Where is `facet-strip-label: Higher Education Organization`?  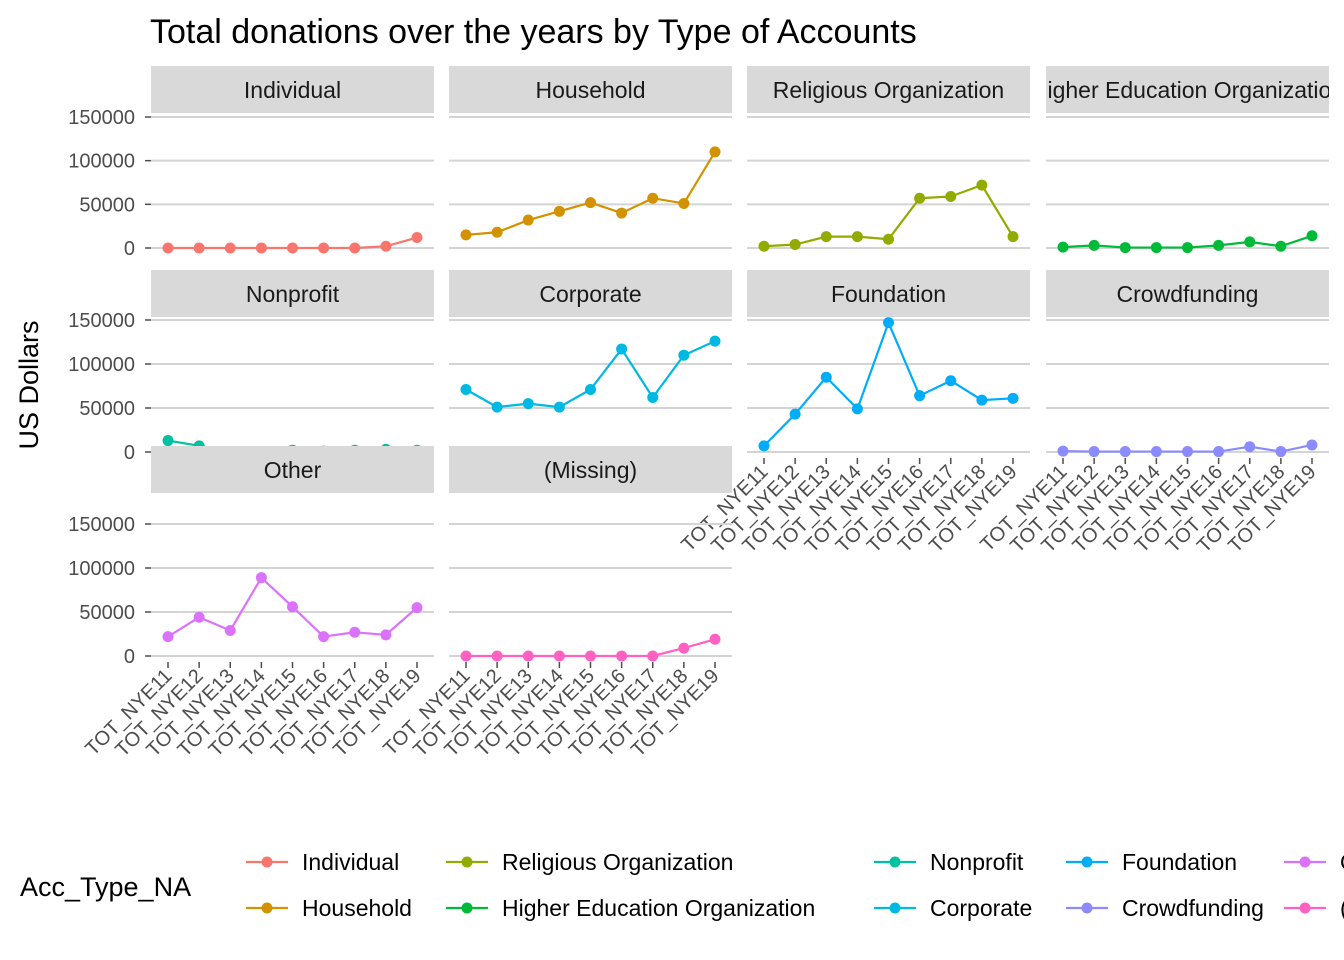 facet-strip-label: Higher Education Organization is located at coordinates (1187, 90).